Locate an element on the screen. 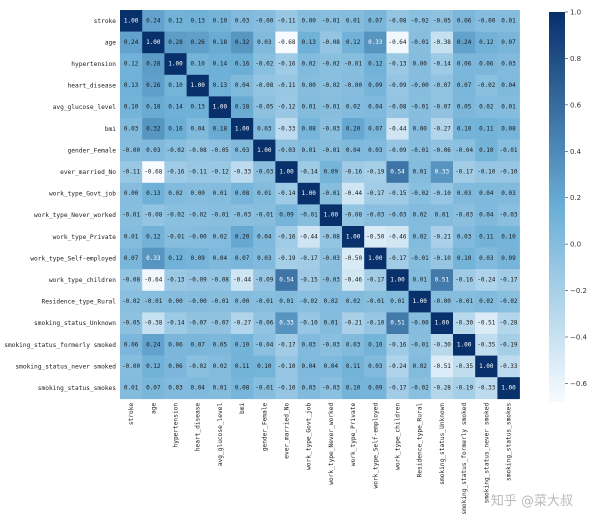 The width and height of the screenshot is (600, 525). cell-value-label: -0.35 is located at coordinates (464, 366).